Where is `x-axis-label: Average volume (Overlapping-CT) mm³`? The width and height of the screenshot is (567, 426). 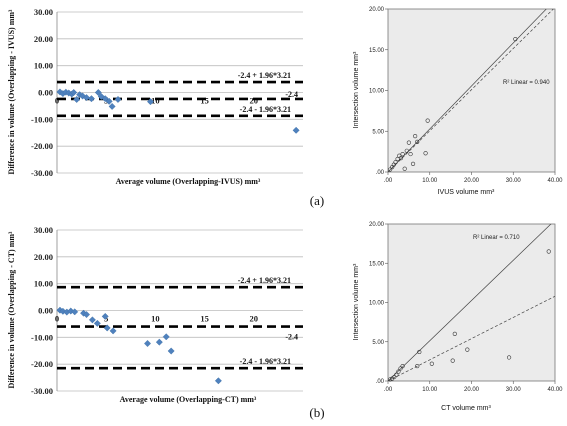
x-axis-label: Average volume (Overlapping-CT) mm³ is located at coordinates (188, 399).